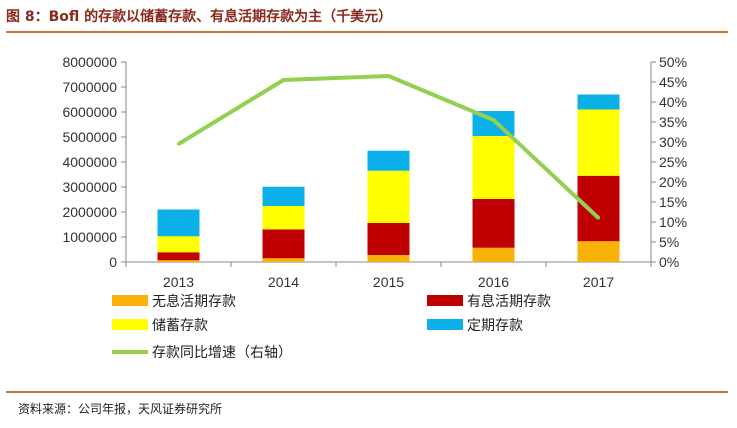 This screenshot has width=737, height=428. Describe the element at coordinates (673, 202) in the screenshot. I see `y-right-tick-label: 15%` at that location.